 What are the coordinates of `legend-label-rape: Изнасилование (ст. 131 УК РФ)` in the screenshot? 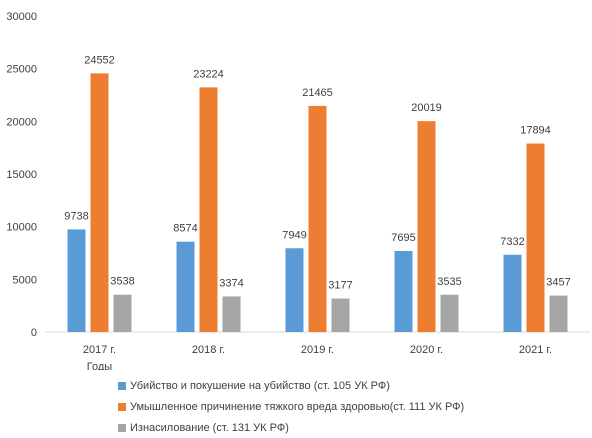 It's located at (209, 427).